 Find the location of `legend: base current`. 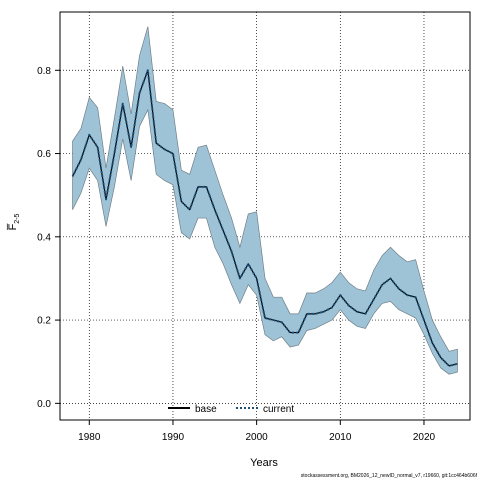

legend: base current is located at coordinates (231, 409).